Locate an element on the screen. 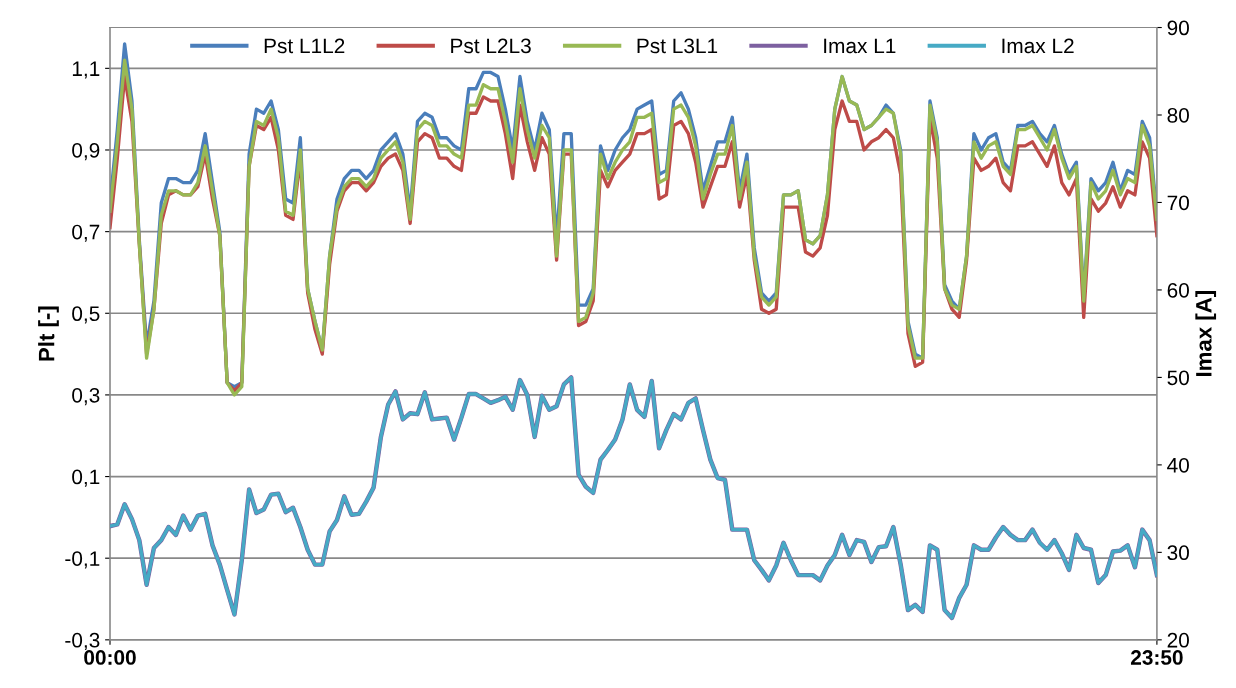  y2-tick-label: 70 is located at coordinates (1178, 203).